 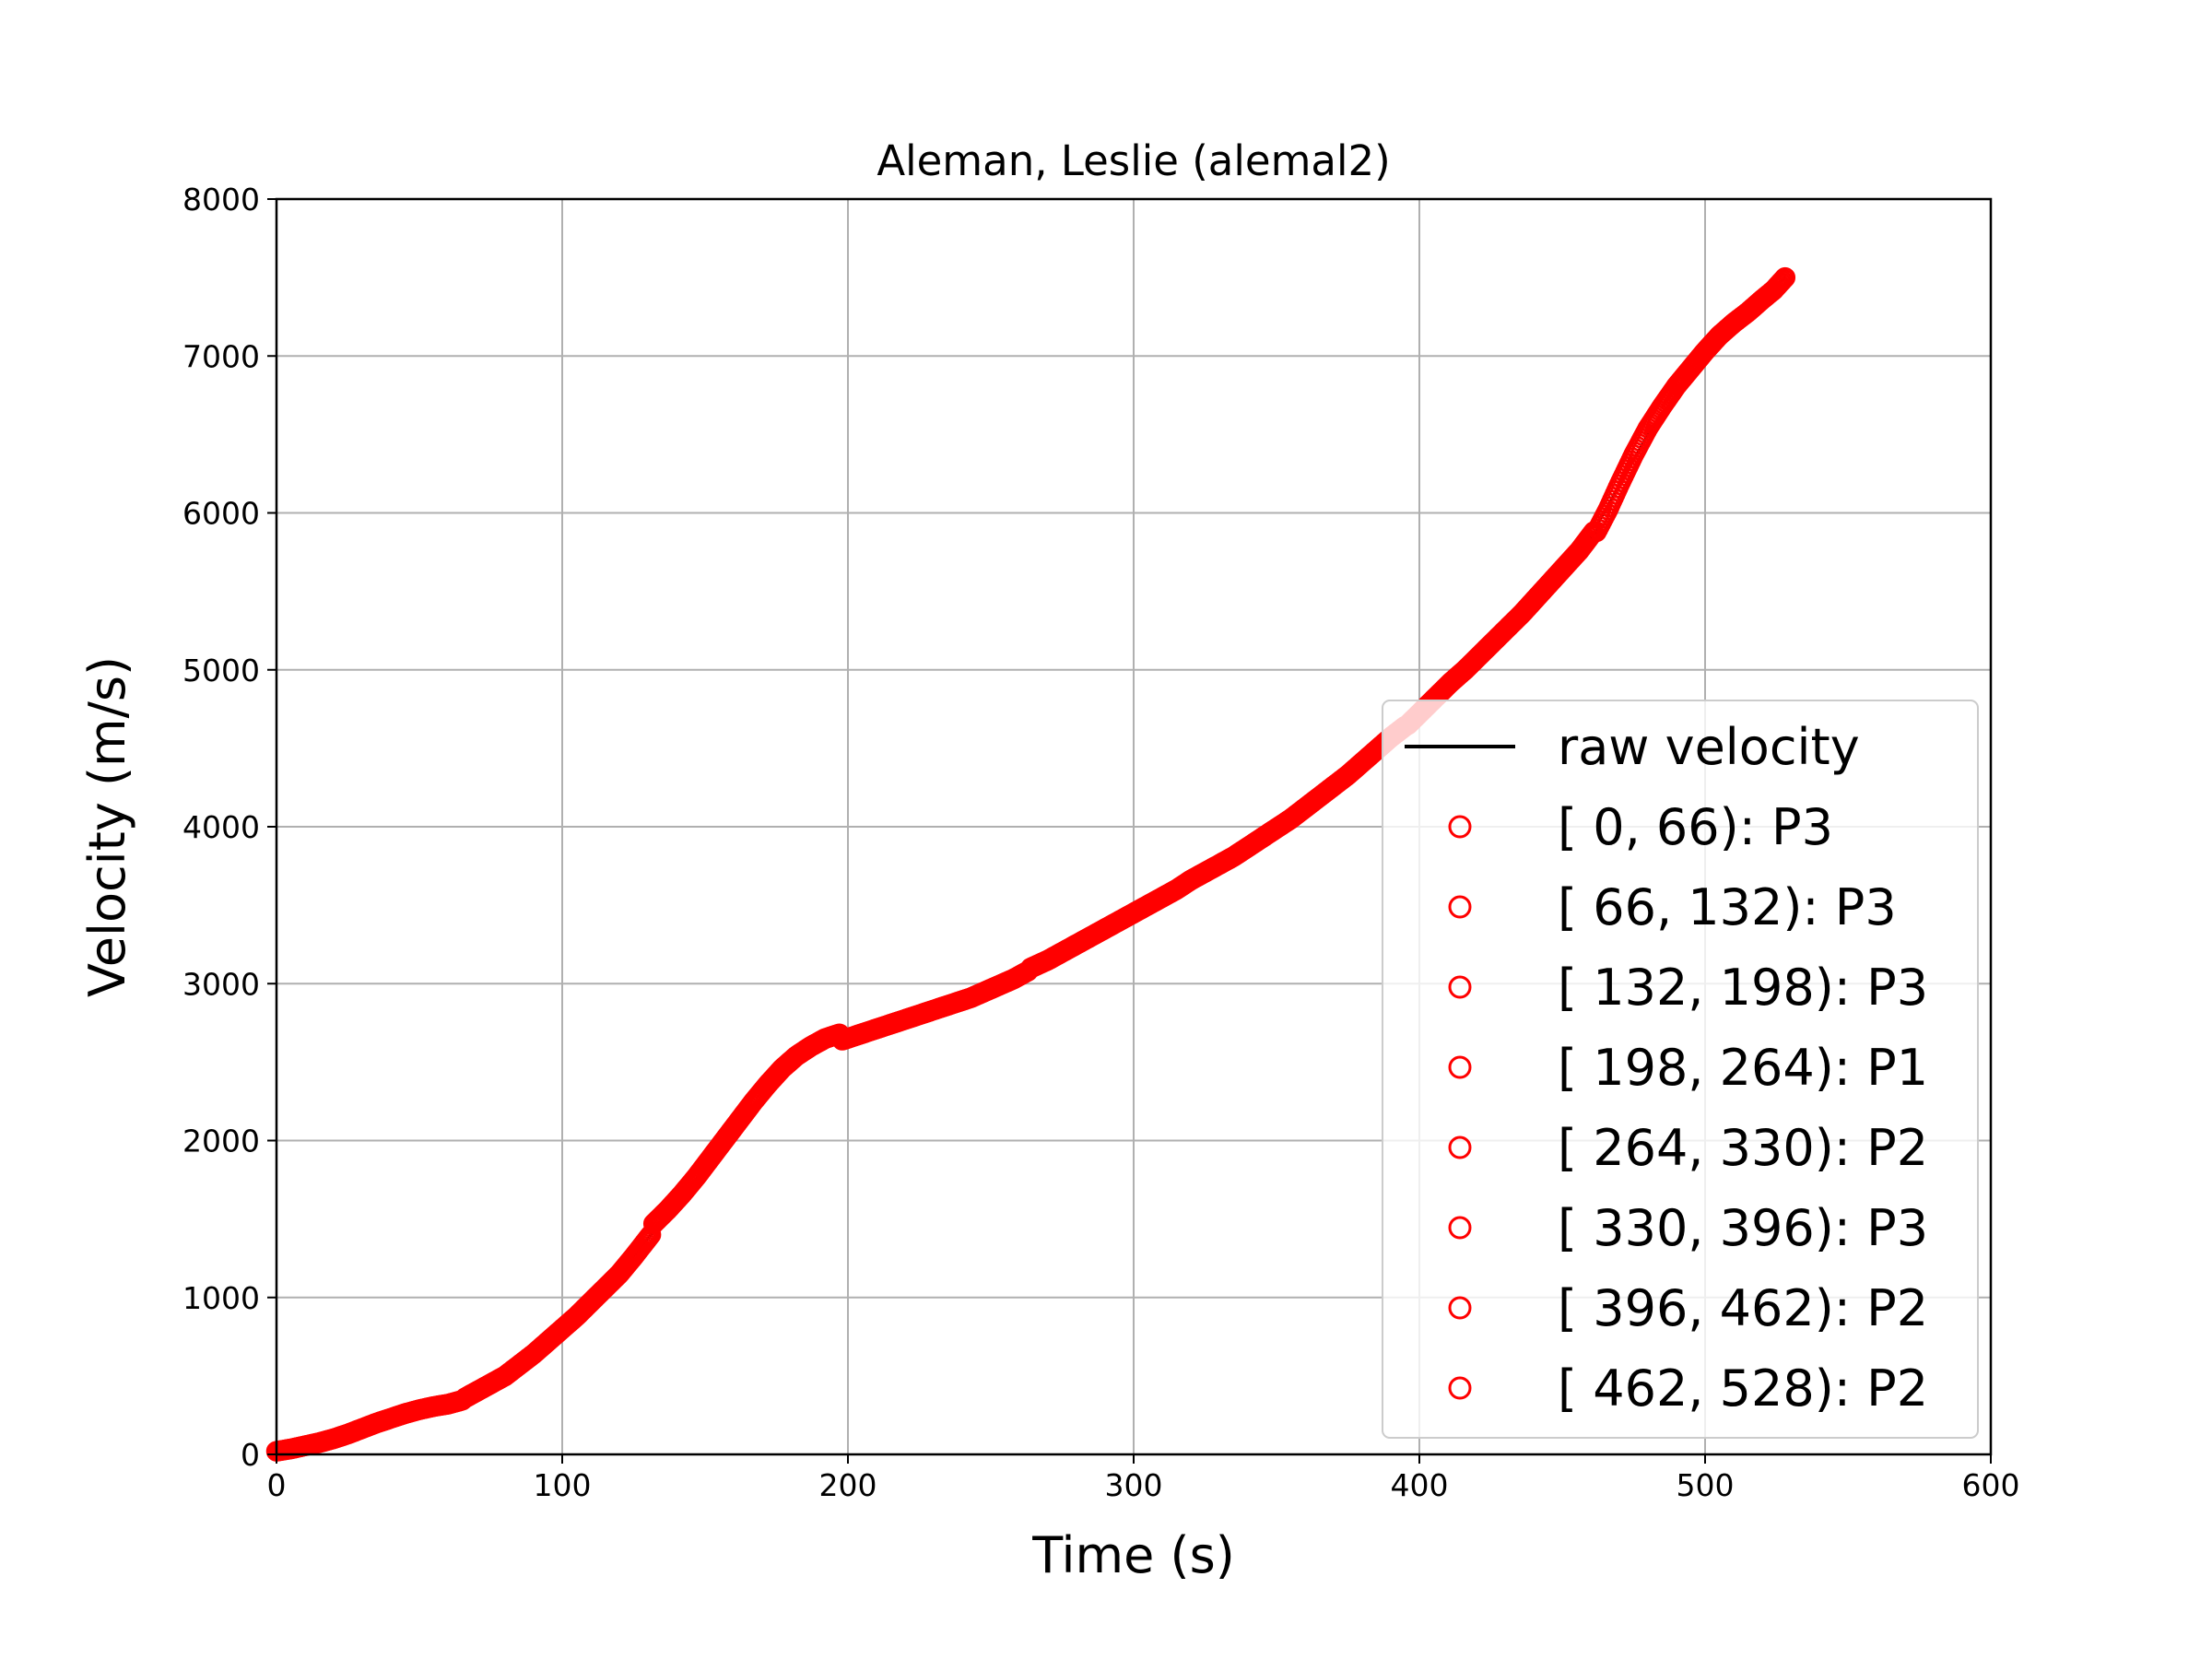 I want to click on legend-label: [ 132, 198): P3, so click(x=1743, y=988).